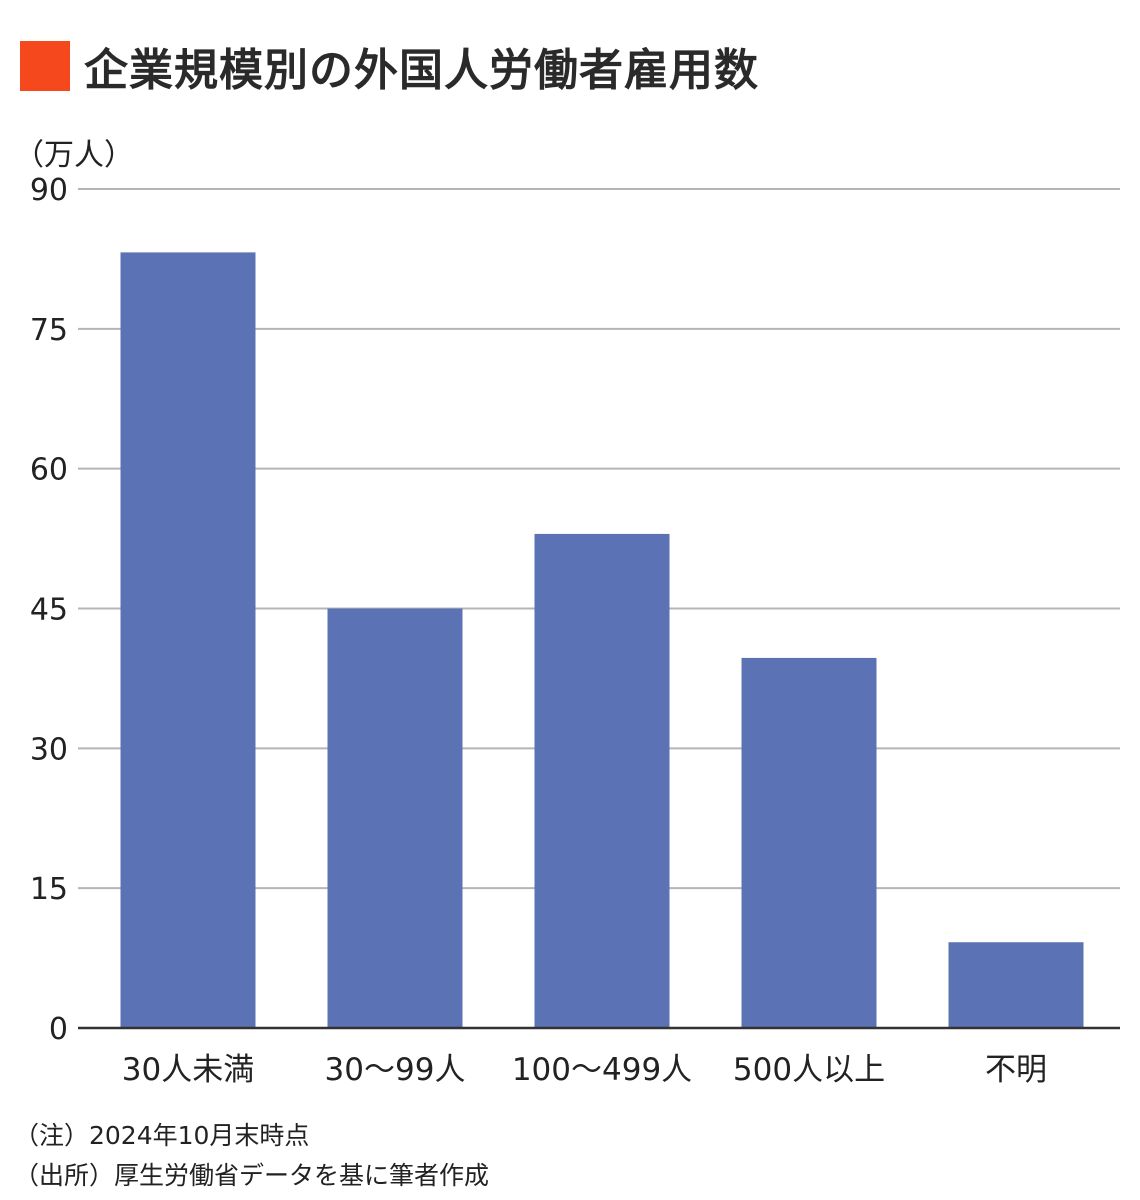  What do you see at coordinates (395, 1070) in the screenshot?
I see `x-tick-label: 30〜99人` at bounding box center [395, 1070].